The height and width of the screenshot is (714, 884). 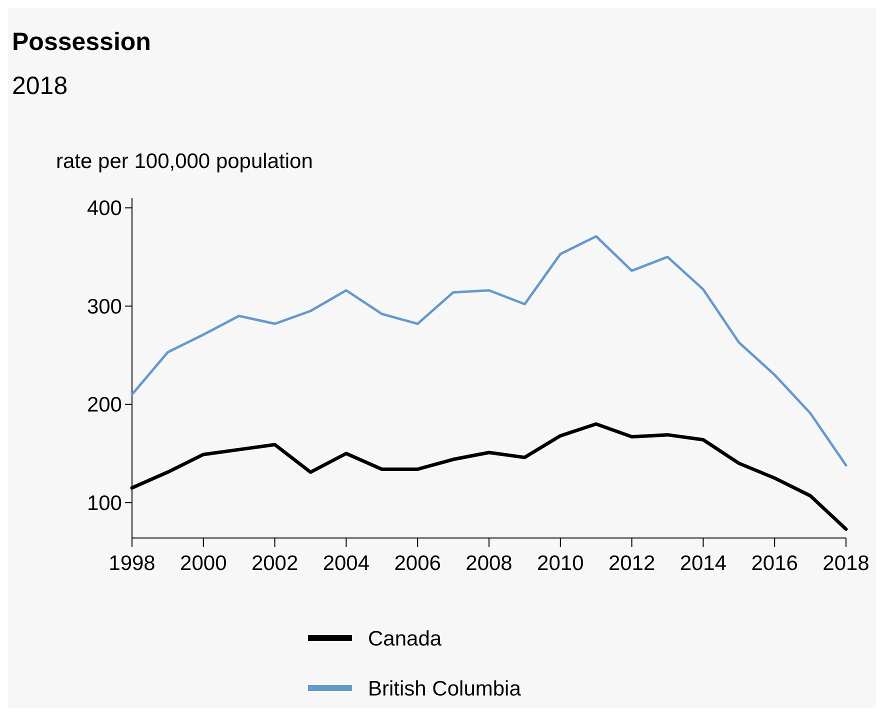 I want to click on x-tick-label: 2018, so click(x=846, y=563).